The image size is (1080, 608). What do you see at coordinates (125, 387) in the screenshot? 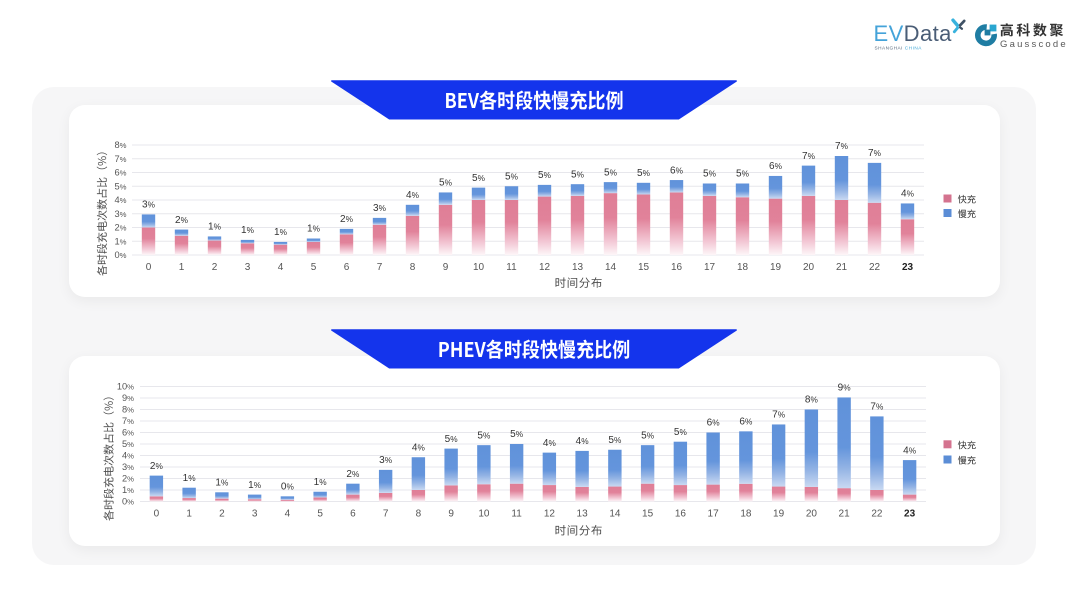
I see `svg-text: 10%` at bounding box center [125, 387].